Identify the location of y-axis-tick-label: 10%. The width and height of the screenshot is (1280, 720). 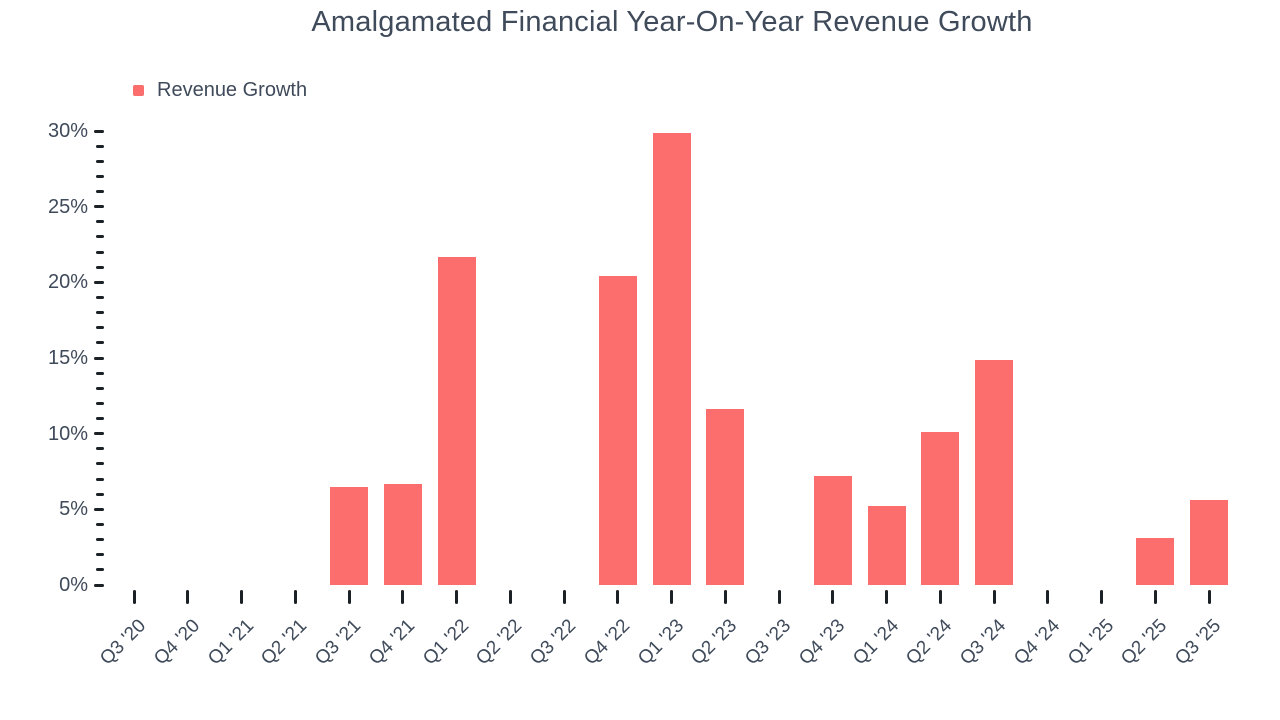
(67, 433).